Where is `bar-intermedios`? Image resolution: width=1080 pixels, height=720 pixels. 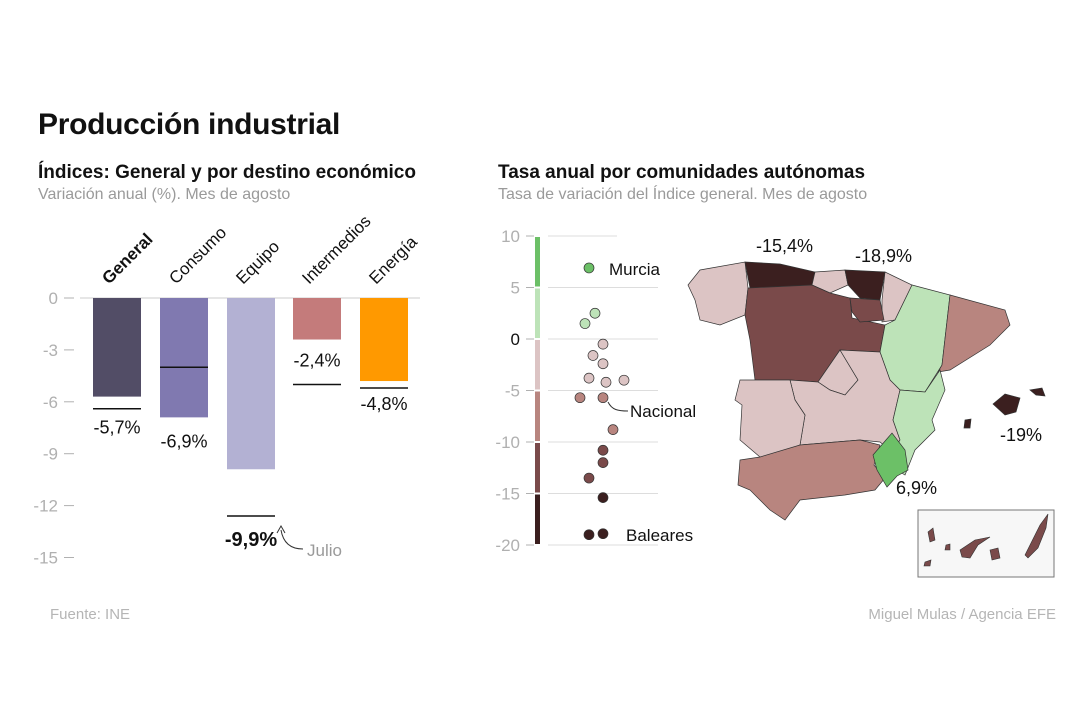 bar-intermedios is located at coordinates (317, 319).